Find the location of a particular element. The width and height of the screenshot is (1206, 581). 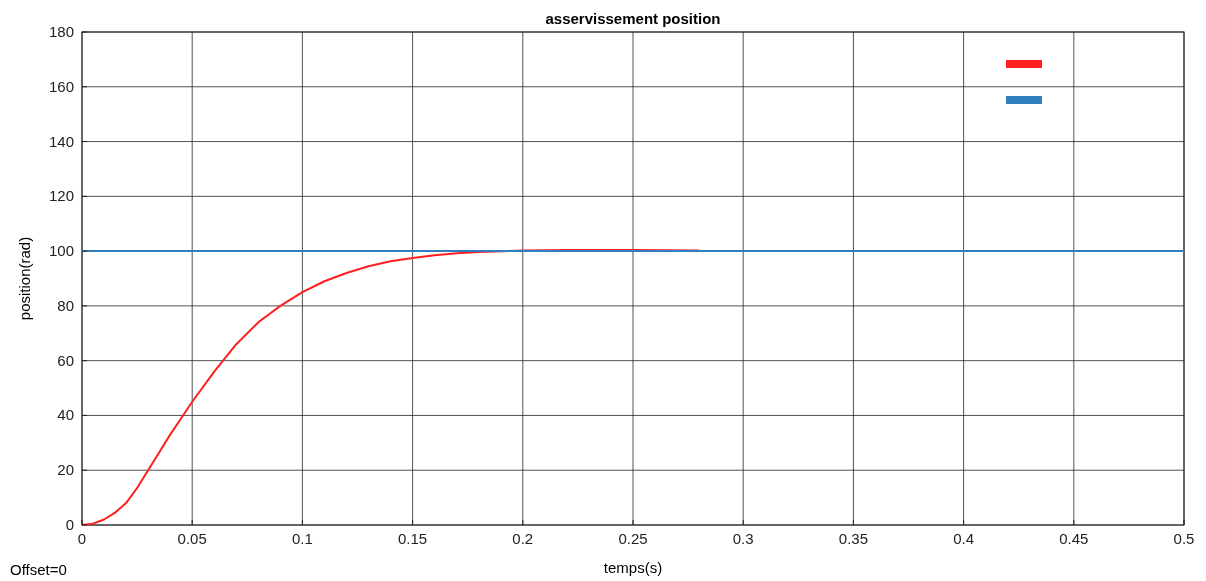

x-tick-label: 0.5 is located at coordinates (1184, 538).